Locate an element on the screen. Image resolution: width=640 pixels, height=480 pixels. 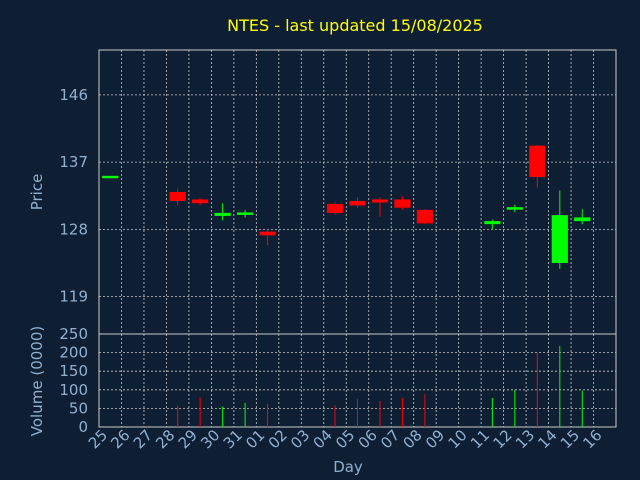
volume-y-tick-label: 50 is located at coordinates (78, 408).